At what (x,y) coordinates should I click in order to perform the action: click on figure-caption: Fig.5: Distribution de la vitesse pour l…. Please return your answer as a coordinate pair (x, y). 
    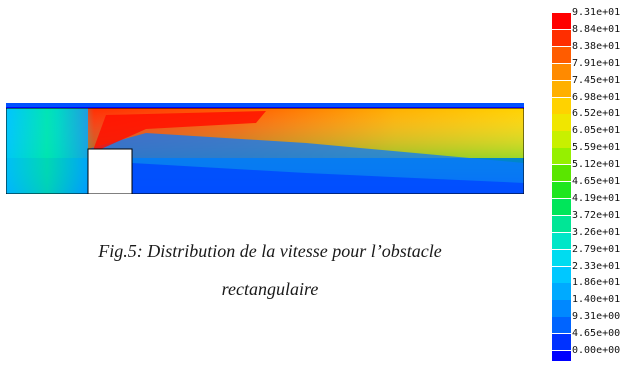
    Looking at the image, I should click on (270, 270).